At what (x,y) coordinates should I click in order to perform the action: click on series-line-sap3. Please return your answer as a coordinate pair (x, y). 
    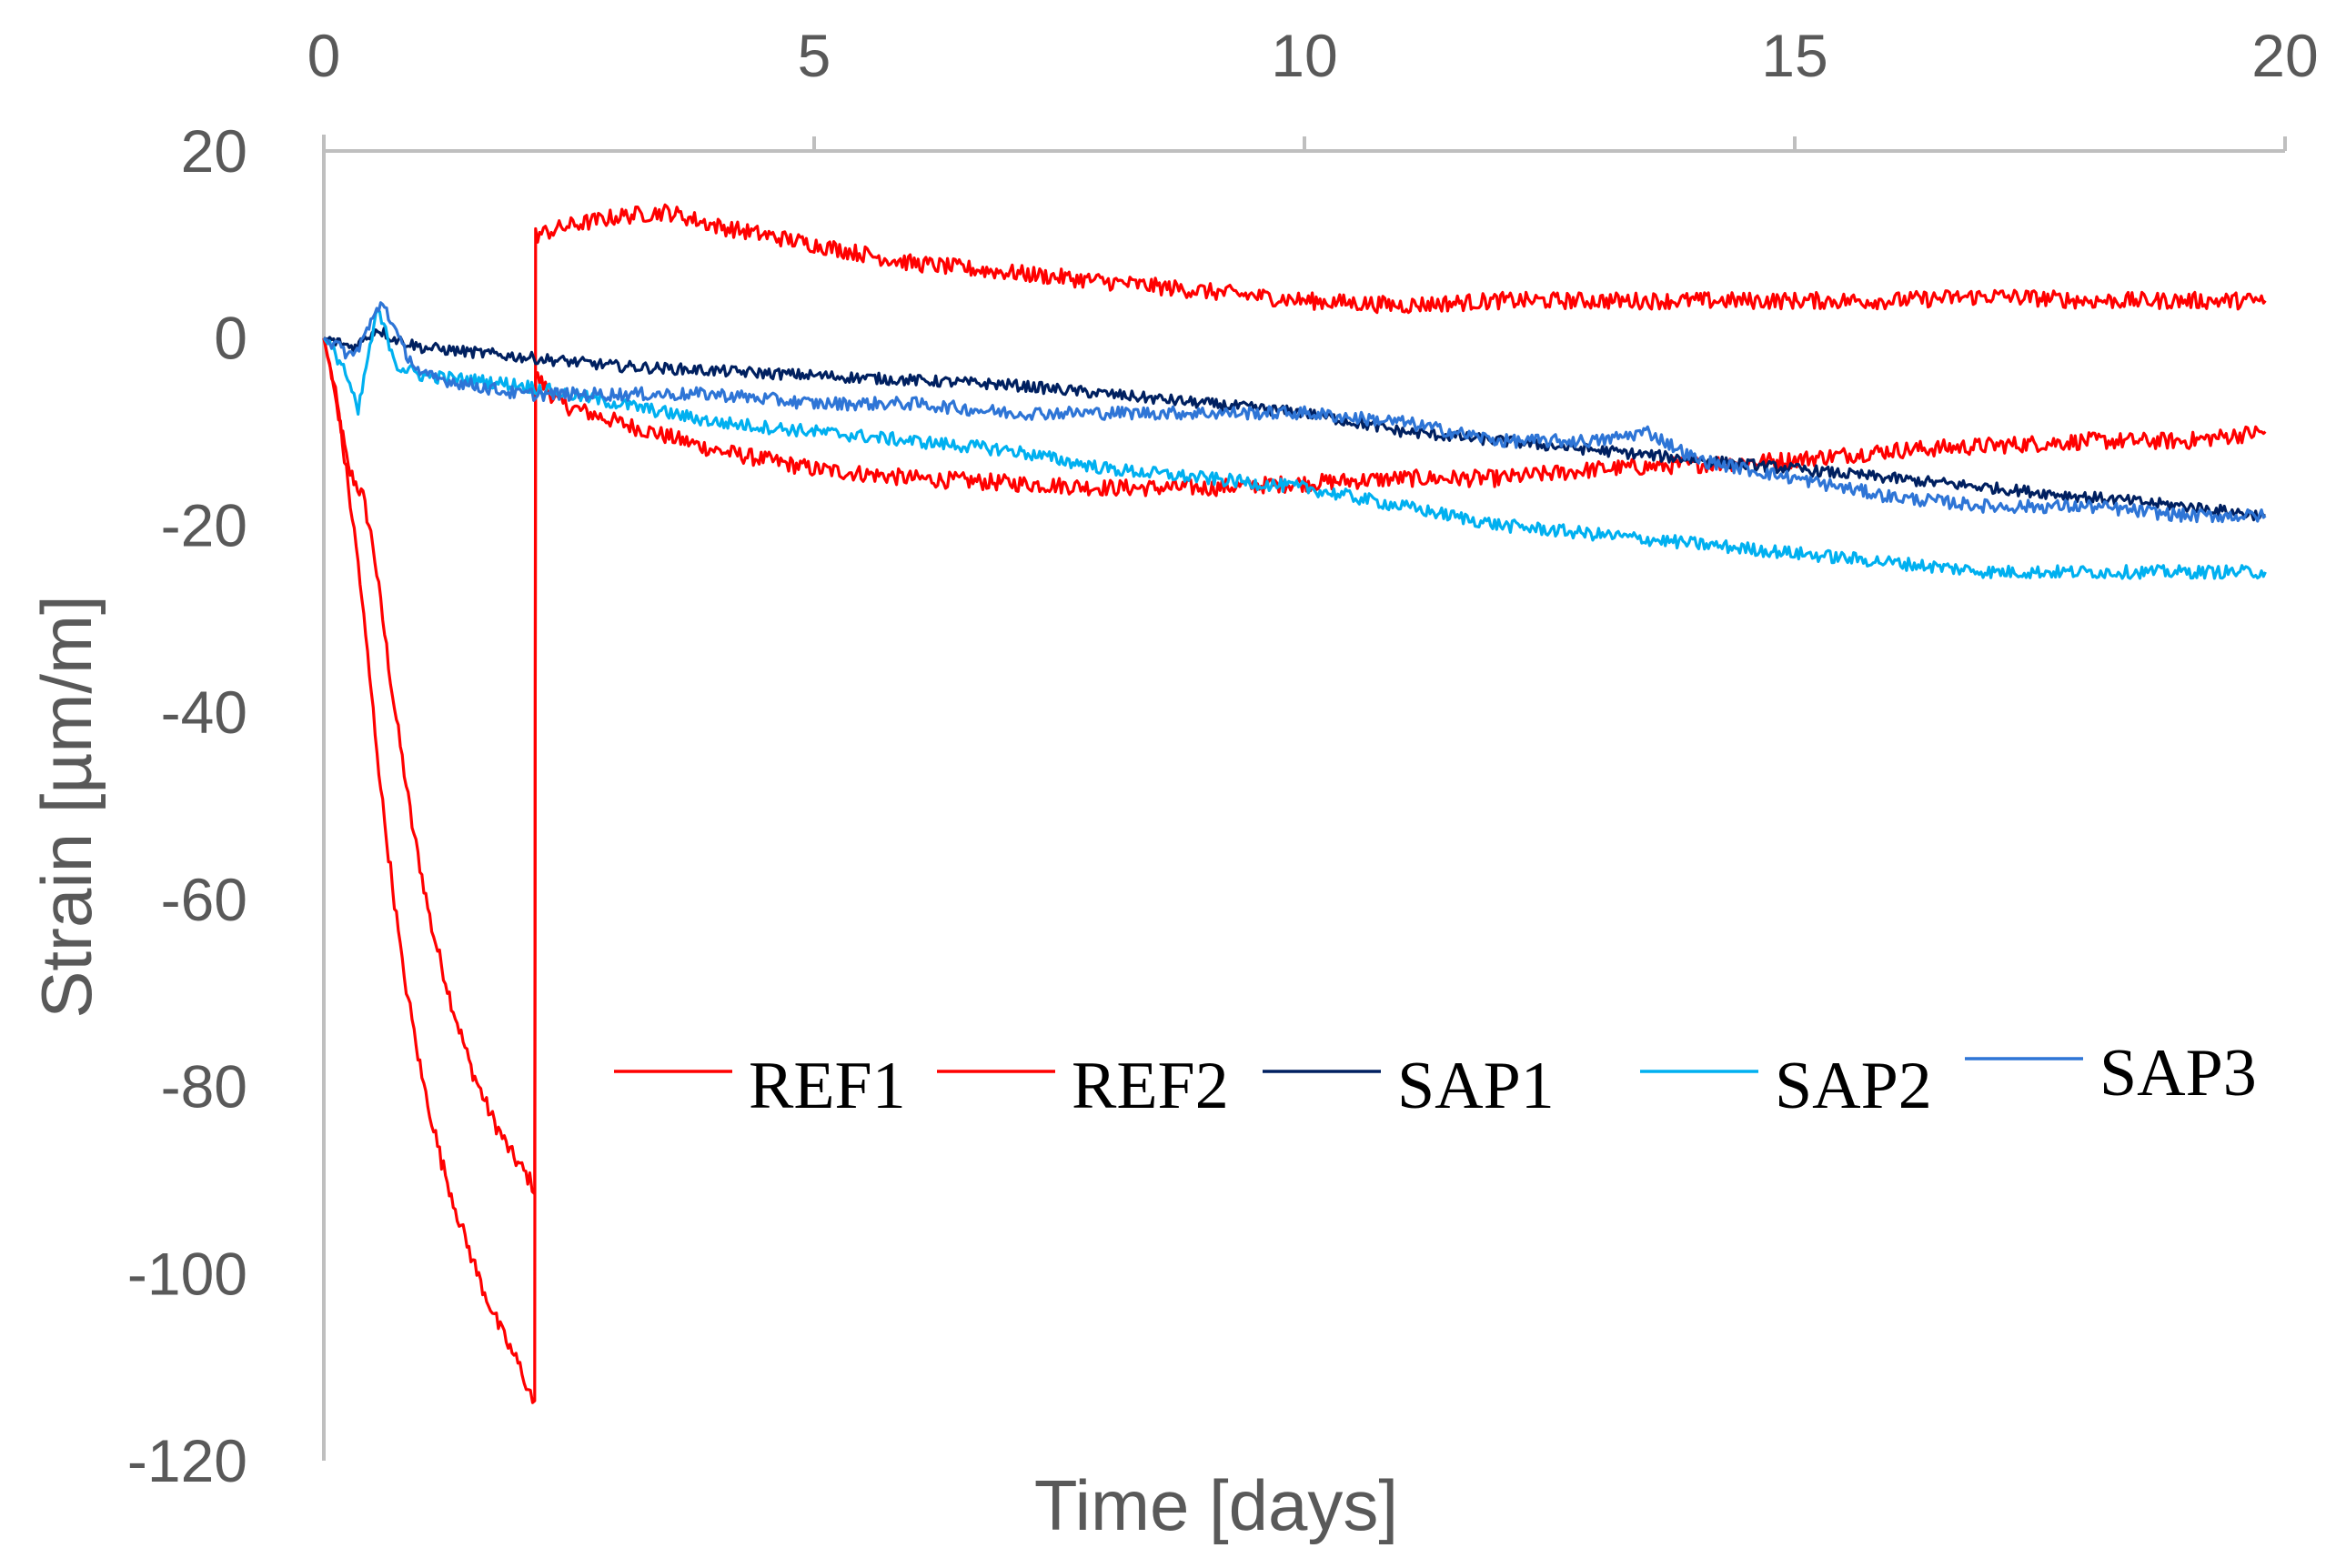
    Looking at the image, I should click on (1295, 412).